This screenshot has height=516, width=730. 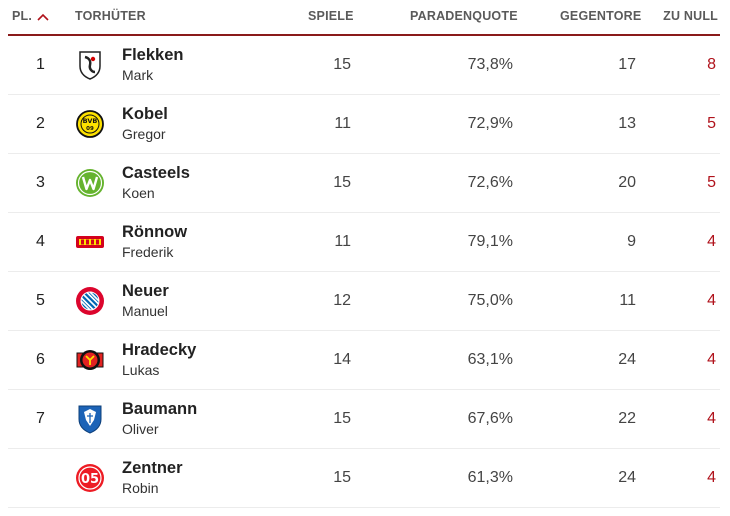 What do you see at coordinates (90, 129) in the screenshot?
I see `svg-text: 09` at bounding box center [90, 129].